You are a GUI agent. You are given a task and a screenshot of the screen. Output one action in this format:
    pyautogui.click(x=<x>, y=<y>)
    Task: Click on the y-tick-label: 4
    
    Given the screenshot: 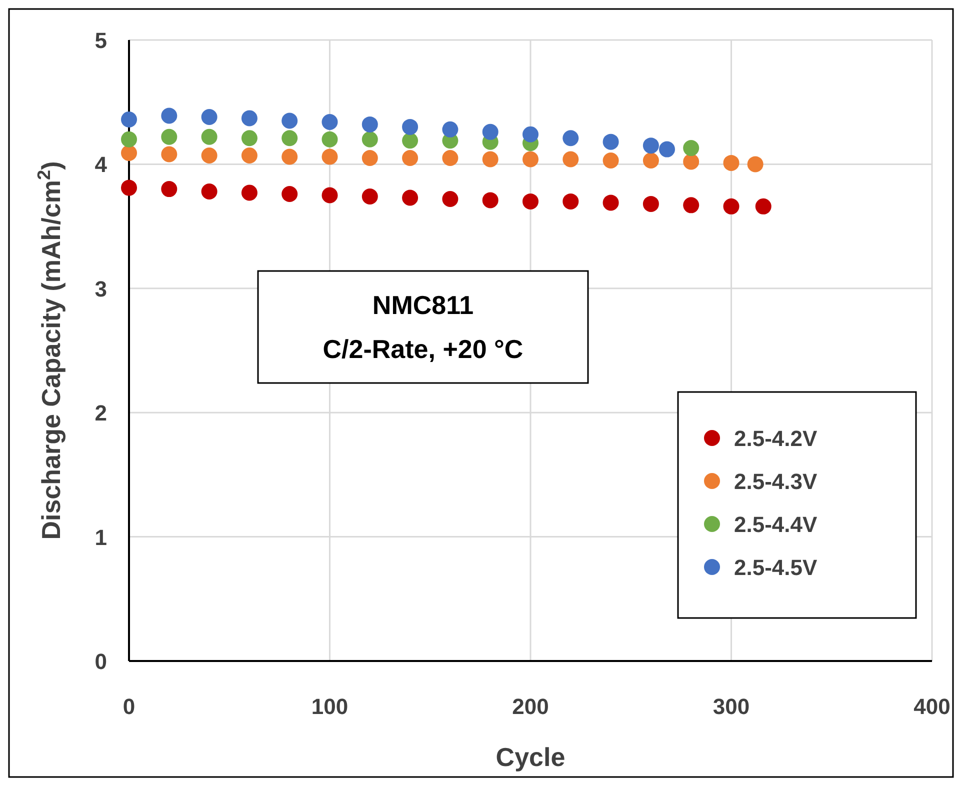 What is the action you would take?
    pyautogui.click(x=101, y=165)
    